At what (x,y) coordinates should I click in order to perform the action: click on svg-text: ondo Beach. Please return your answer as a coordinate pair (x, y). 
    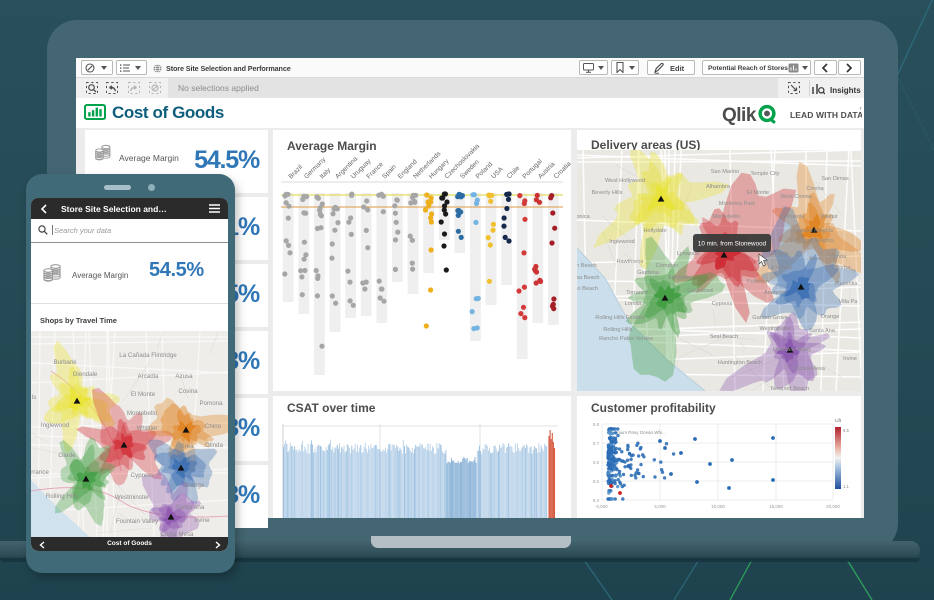
    Looking at the image, I should click on (587, 289).